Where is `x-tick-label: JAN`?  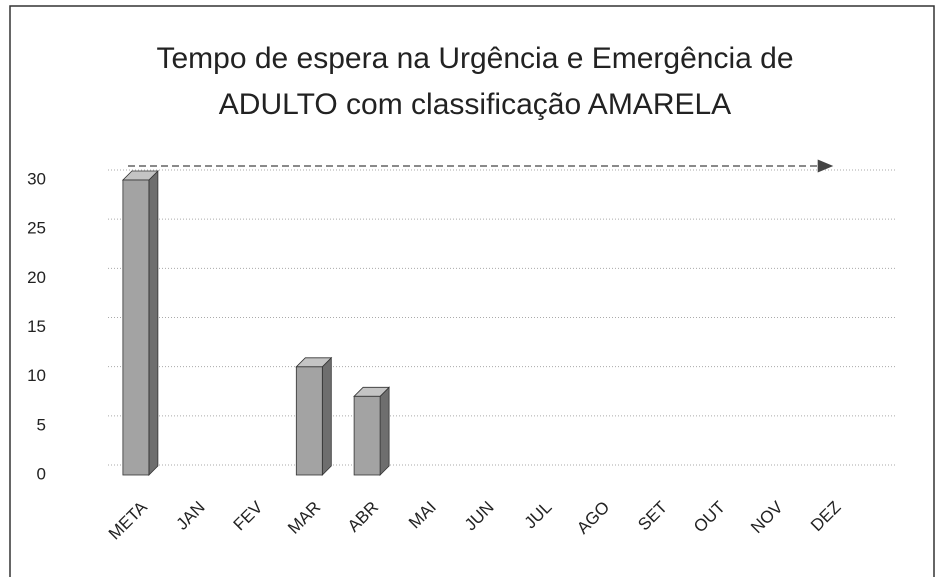
x-tick-label: JAN is located at coordinates (191, 516).